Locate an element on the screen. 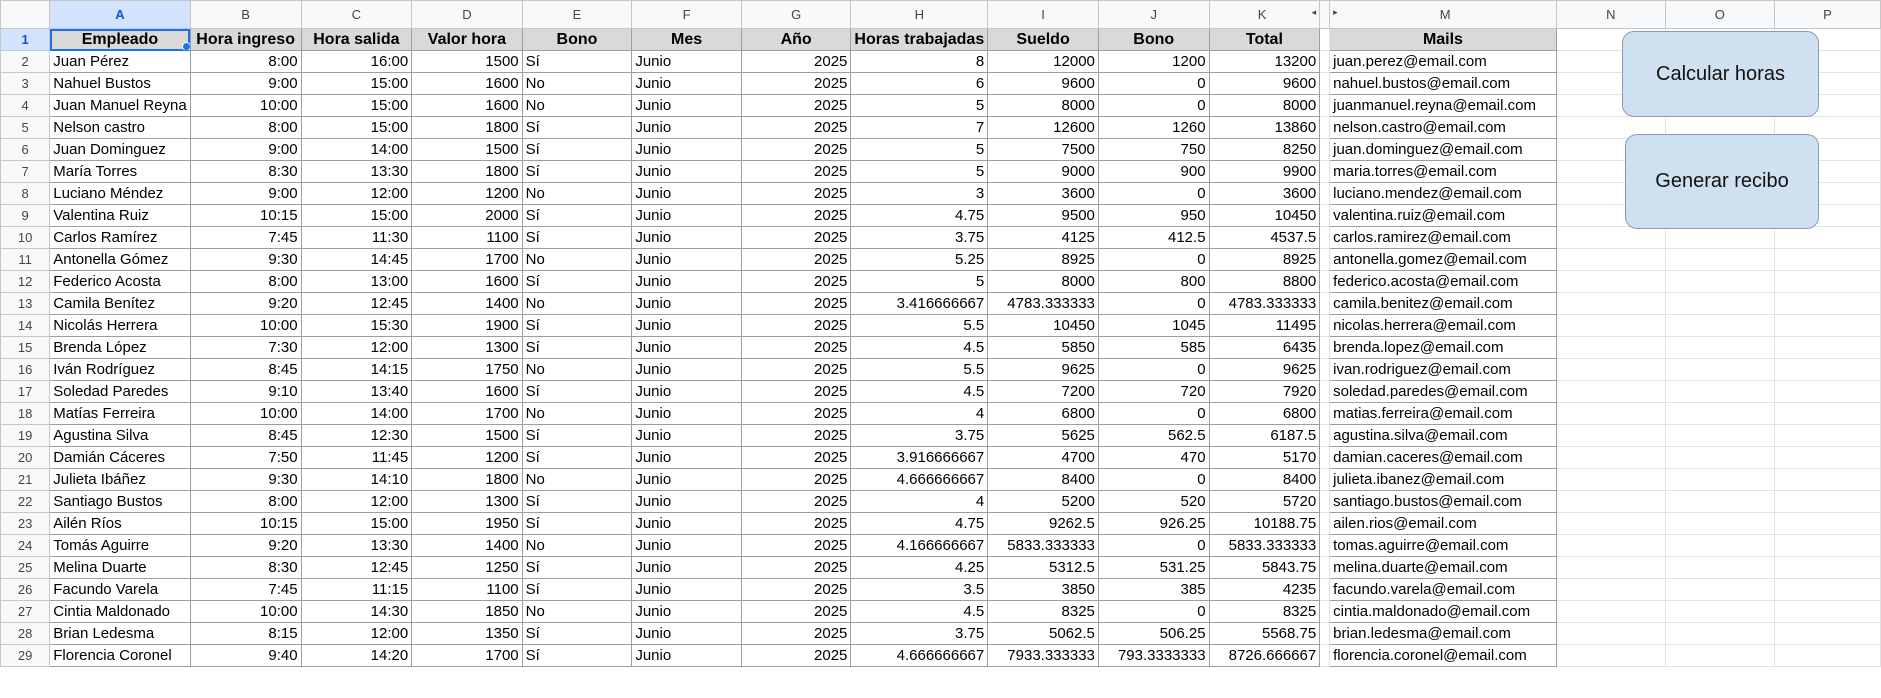  data-cell: 1260 is located at coordinates (1153, 127).